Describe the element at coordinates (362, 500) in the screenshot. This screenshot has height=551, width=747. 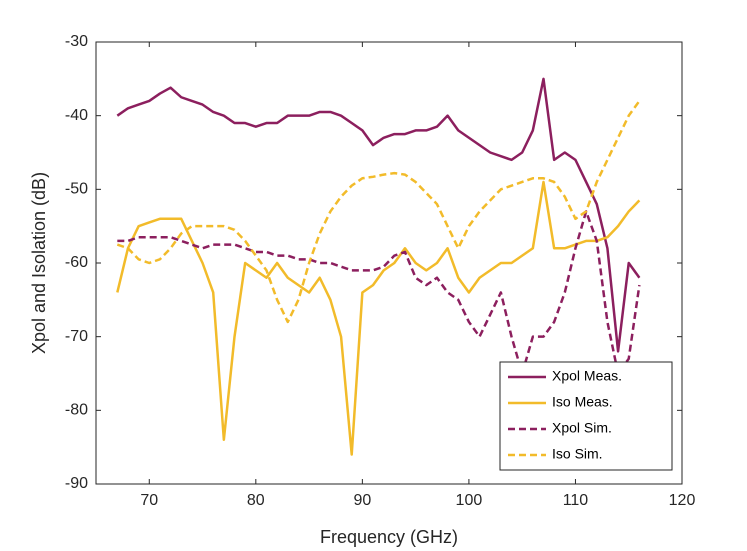
I see `x-tick-label: 90` at that location.